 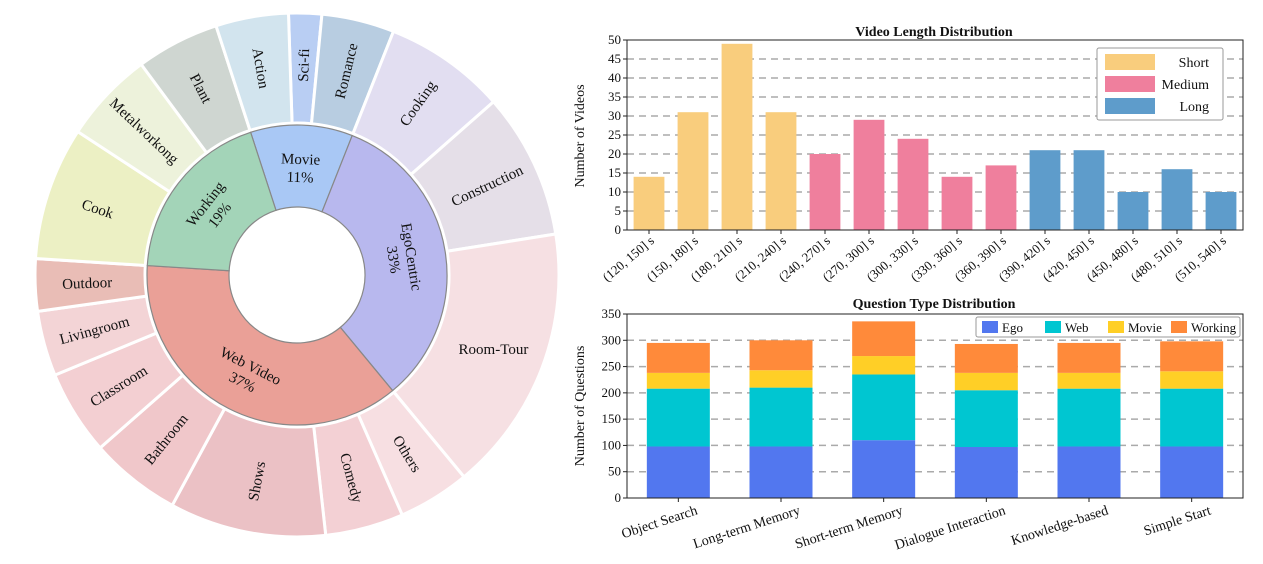 What do you see at coordinates (884, 469) in the screenshot?
I see `bar-short-term-memory-ego` at bounding box center [884, 469].